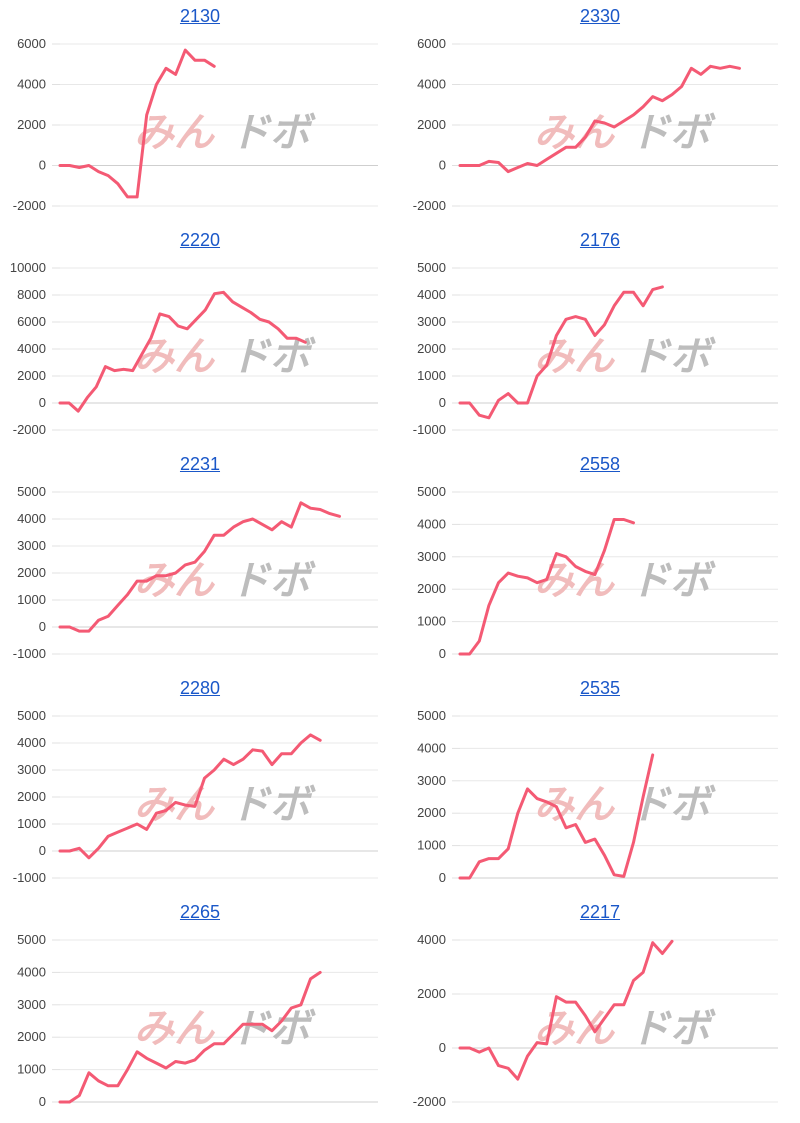  I want to click on chart-panel-2130: 6000 4000 2000 0 -2000 みん ドボ 2130, so click(200, 112).